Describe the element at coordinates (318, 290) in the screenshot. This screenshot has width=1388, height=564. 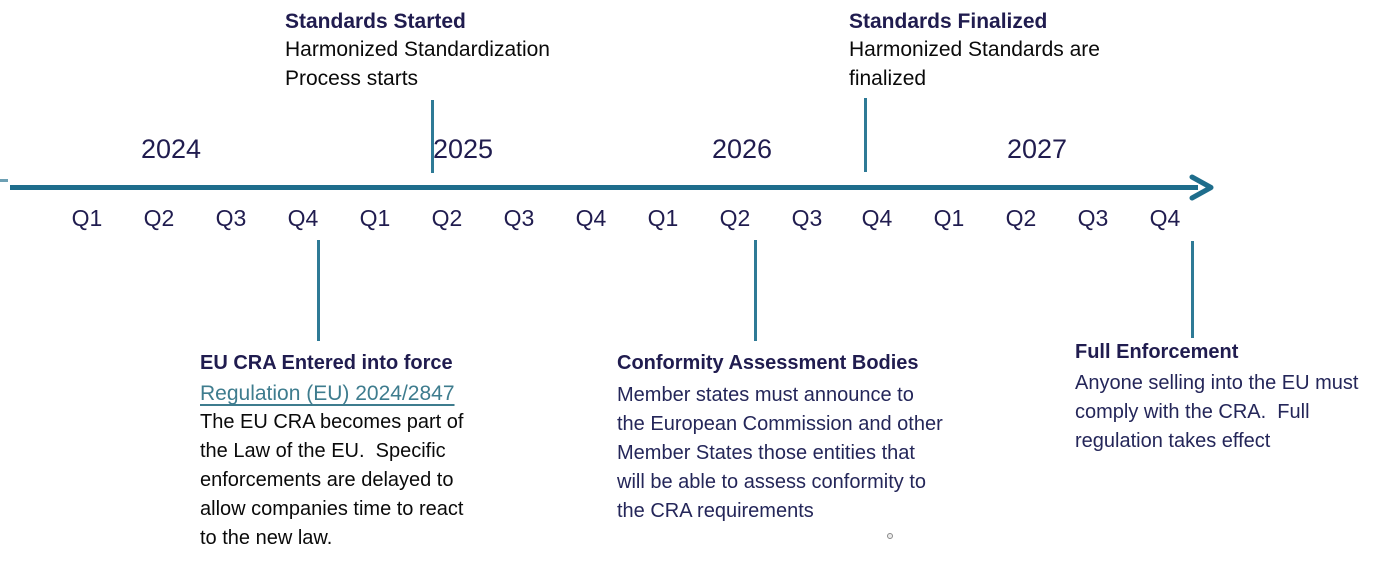
I see `connector-eu-cra` at that location.